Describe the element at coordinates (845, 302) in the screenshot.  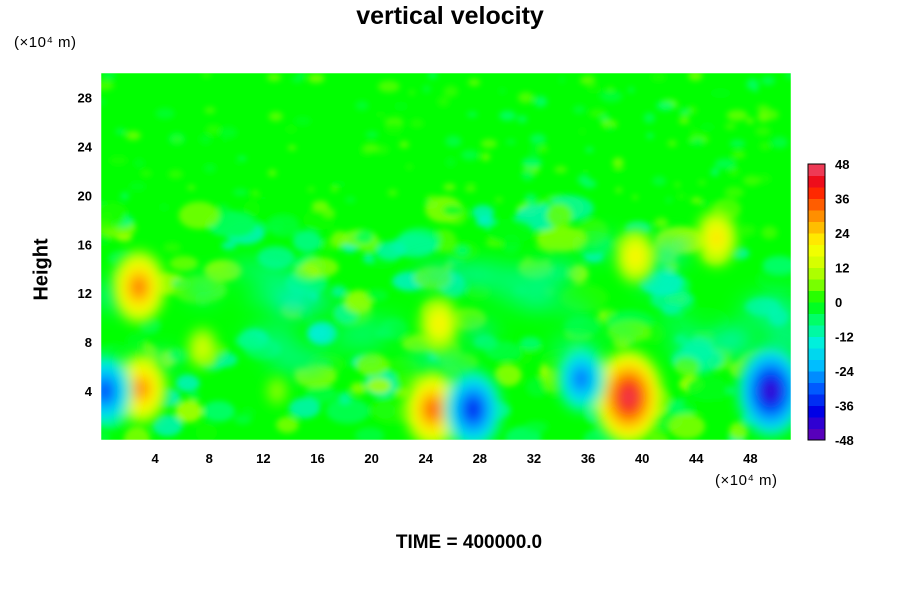
I see `colorbar-ticks: 48 36 24 12 0 -12 -24 -36 -48` at that location.